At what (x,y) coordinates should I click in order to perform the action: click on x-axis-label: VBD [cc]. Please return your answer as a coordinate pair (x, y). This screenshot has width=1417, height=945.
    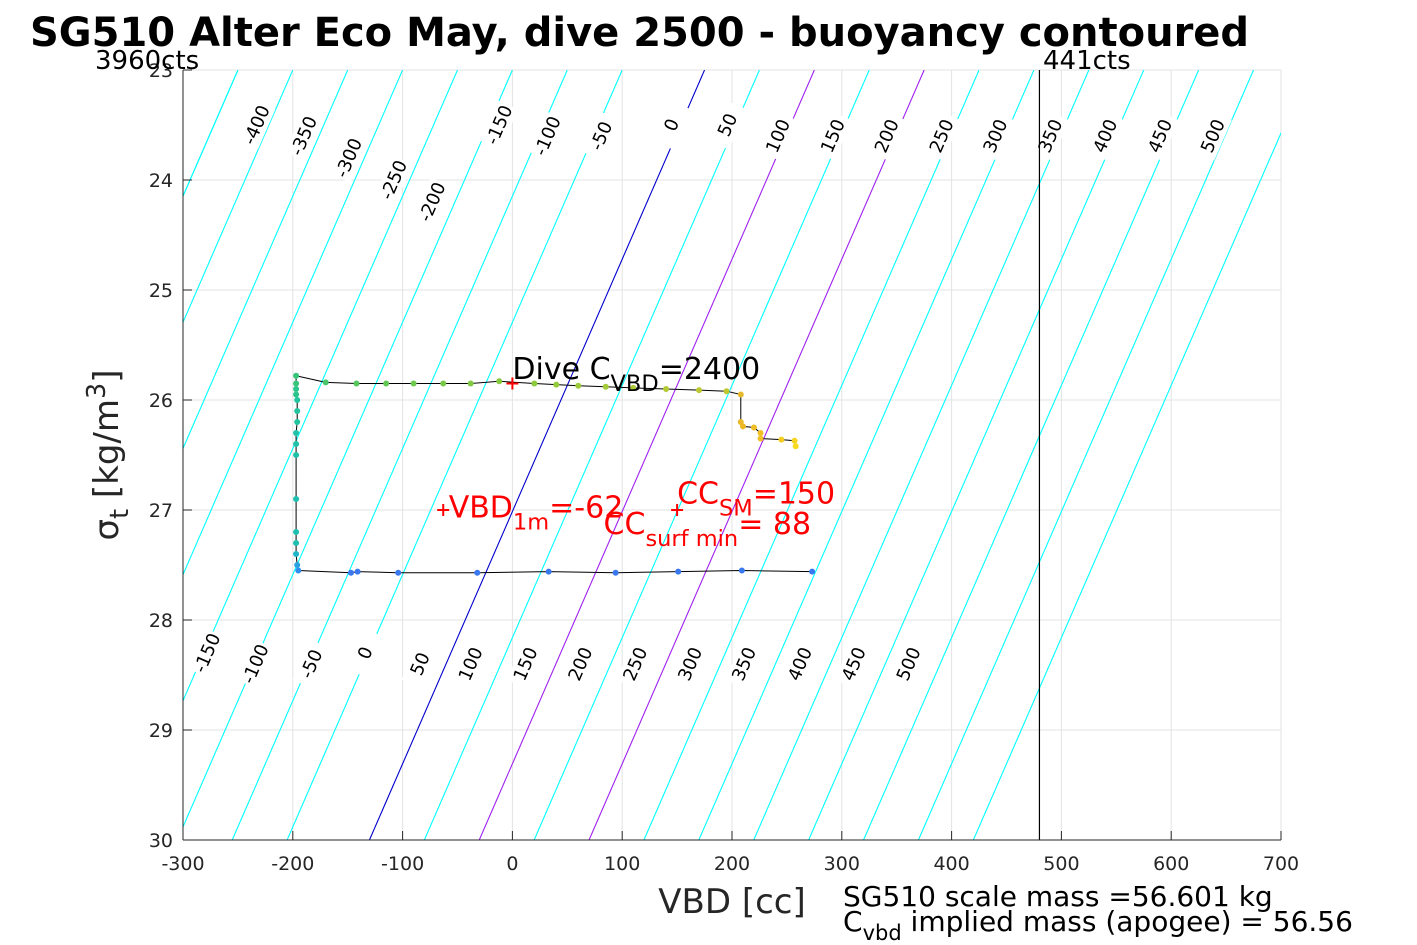
    Looking at the image, I should click on (732, 902).